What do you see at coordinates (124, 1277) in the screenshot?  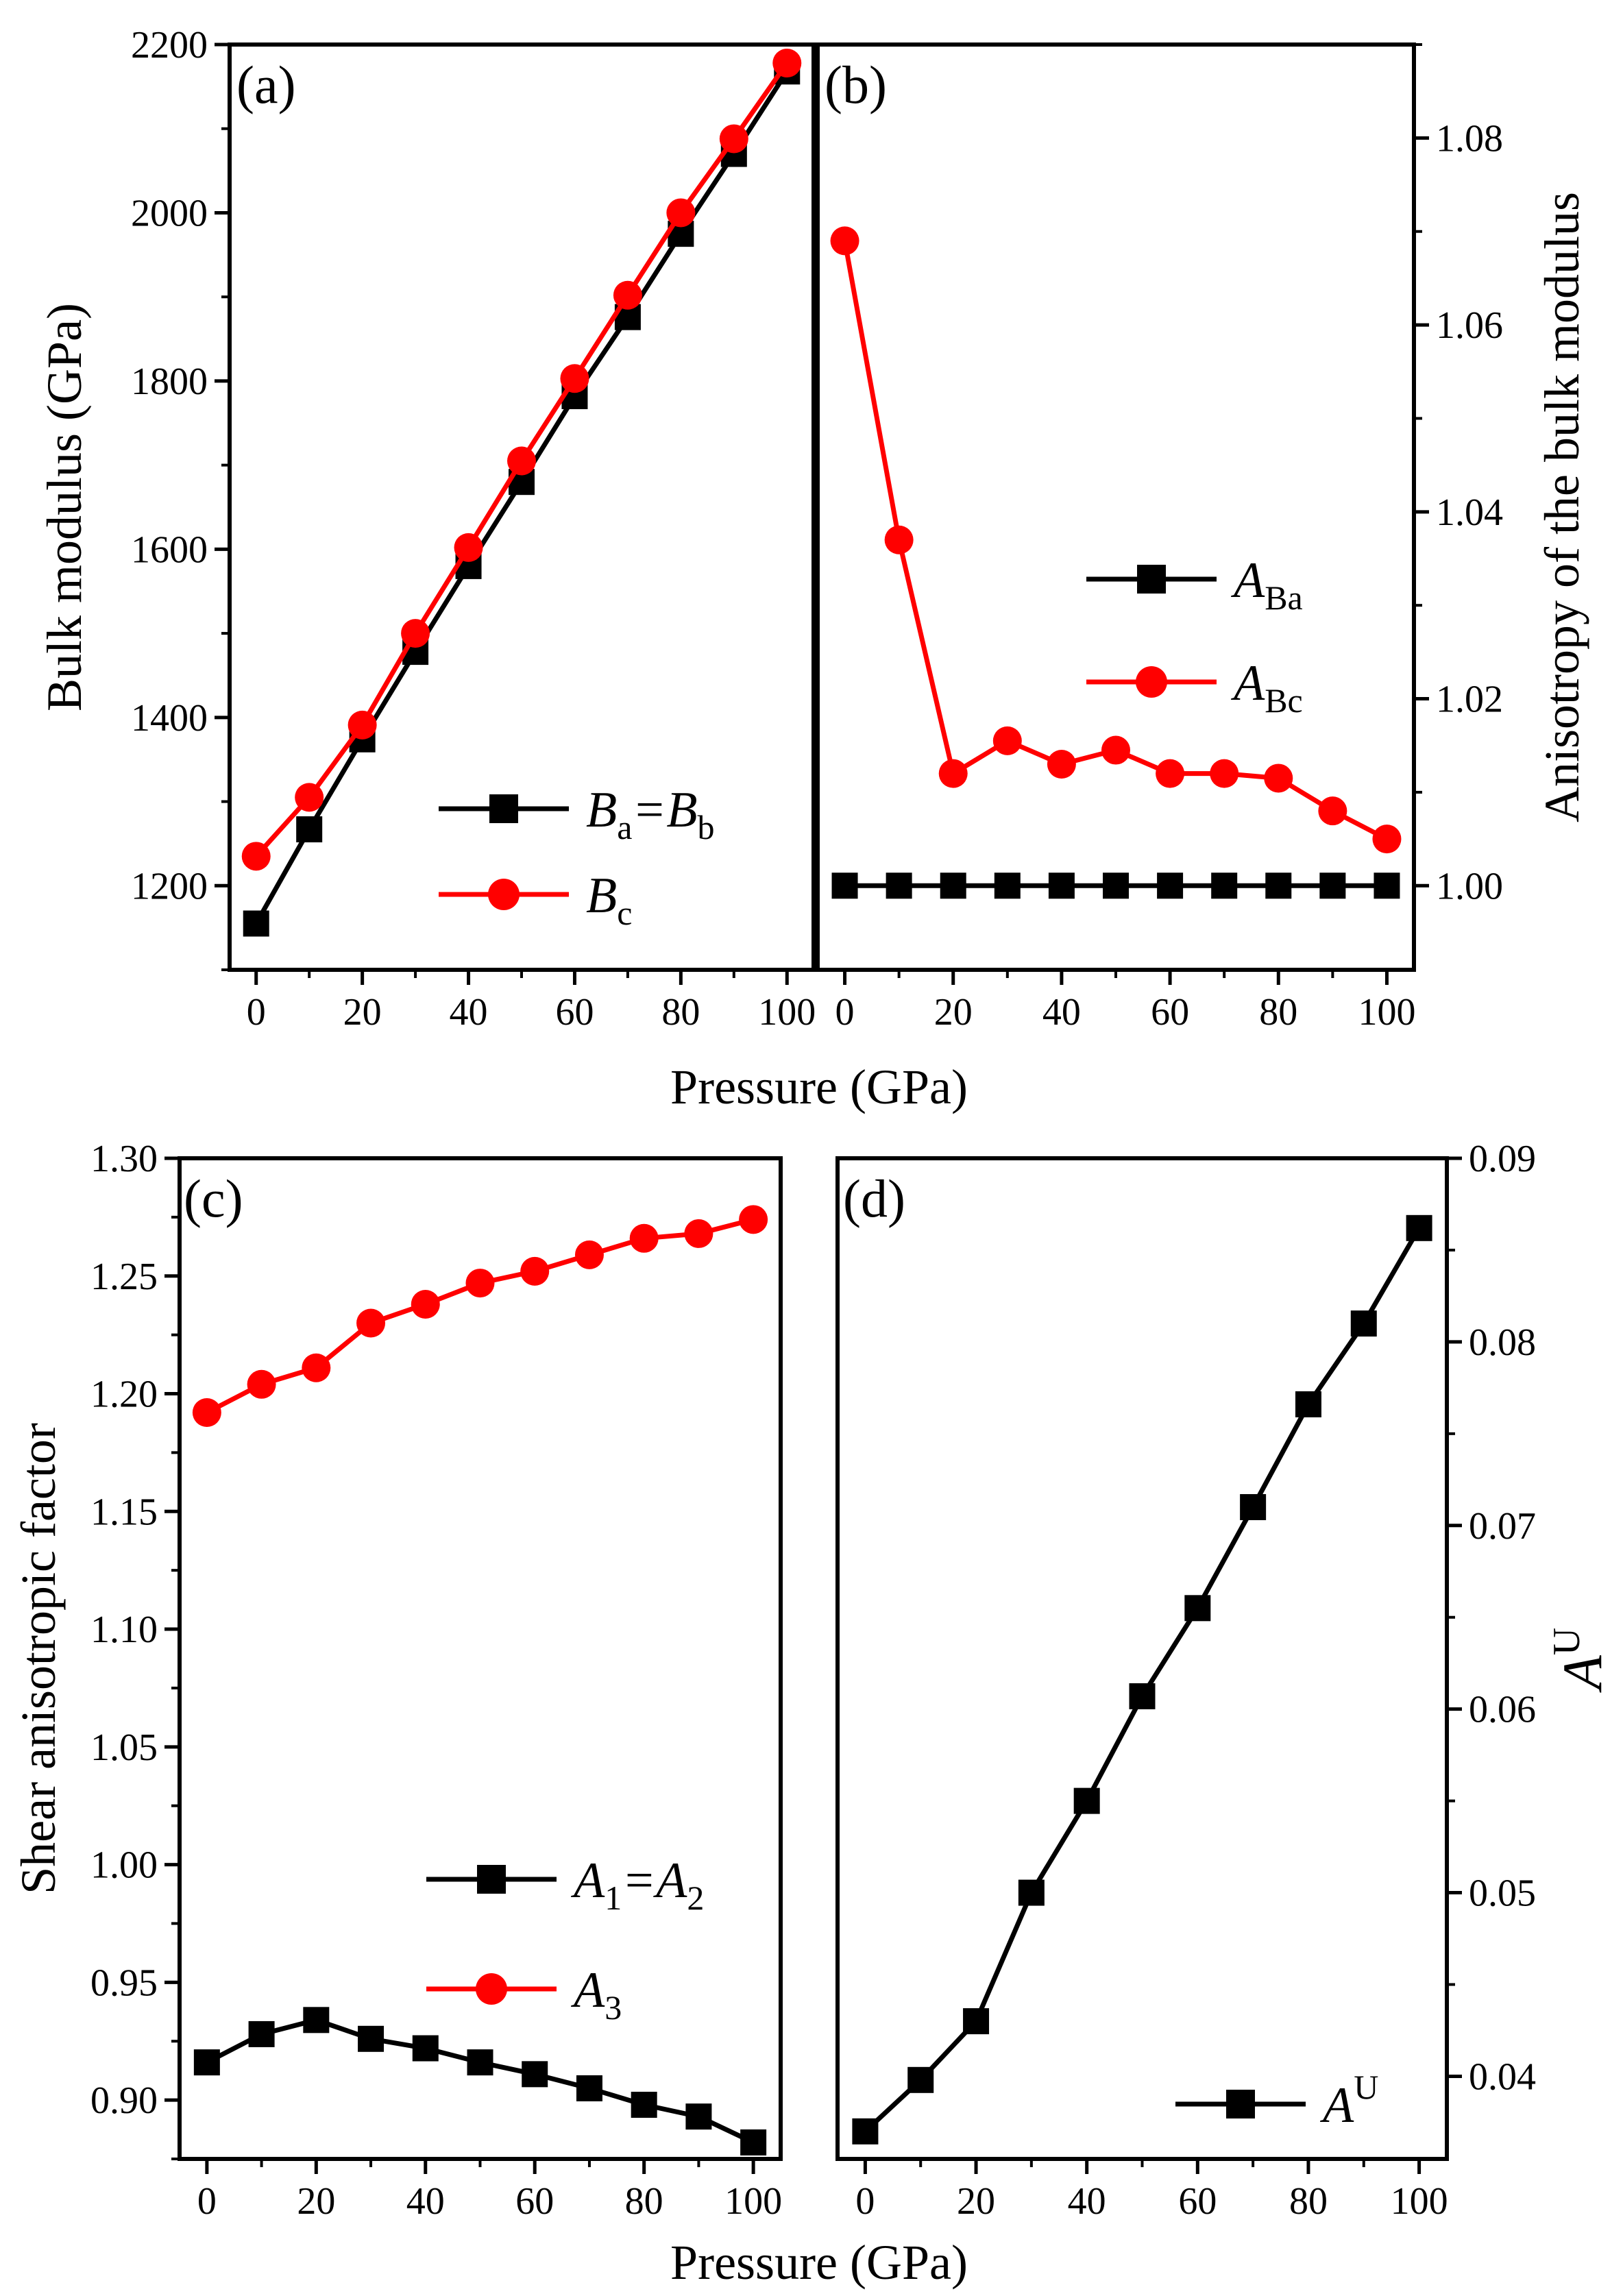 I see `y-tick-label: 1.25` at bounding box center [124, 1277].